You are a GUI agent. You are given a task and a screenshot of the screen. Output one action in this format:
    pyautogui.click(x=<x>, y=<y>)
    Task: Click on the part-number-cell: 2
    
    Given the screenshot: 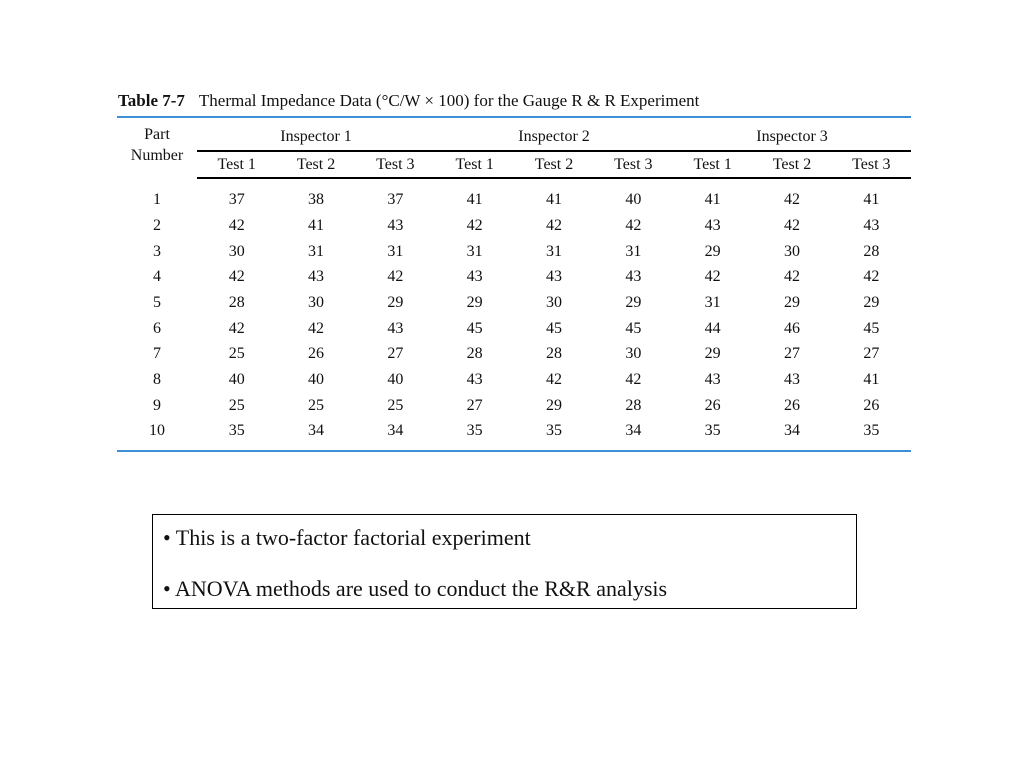 What is the action you would take?
    pyautogui.click(x=157, y=225)
    